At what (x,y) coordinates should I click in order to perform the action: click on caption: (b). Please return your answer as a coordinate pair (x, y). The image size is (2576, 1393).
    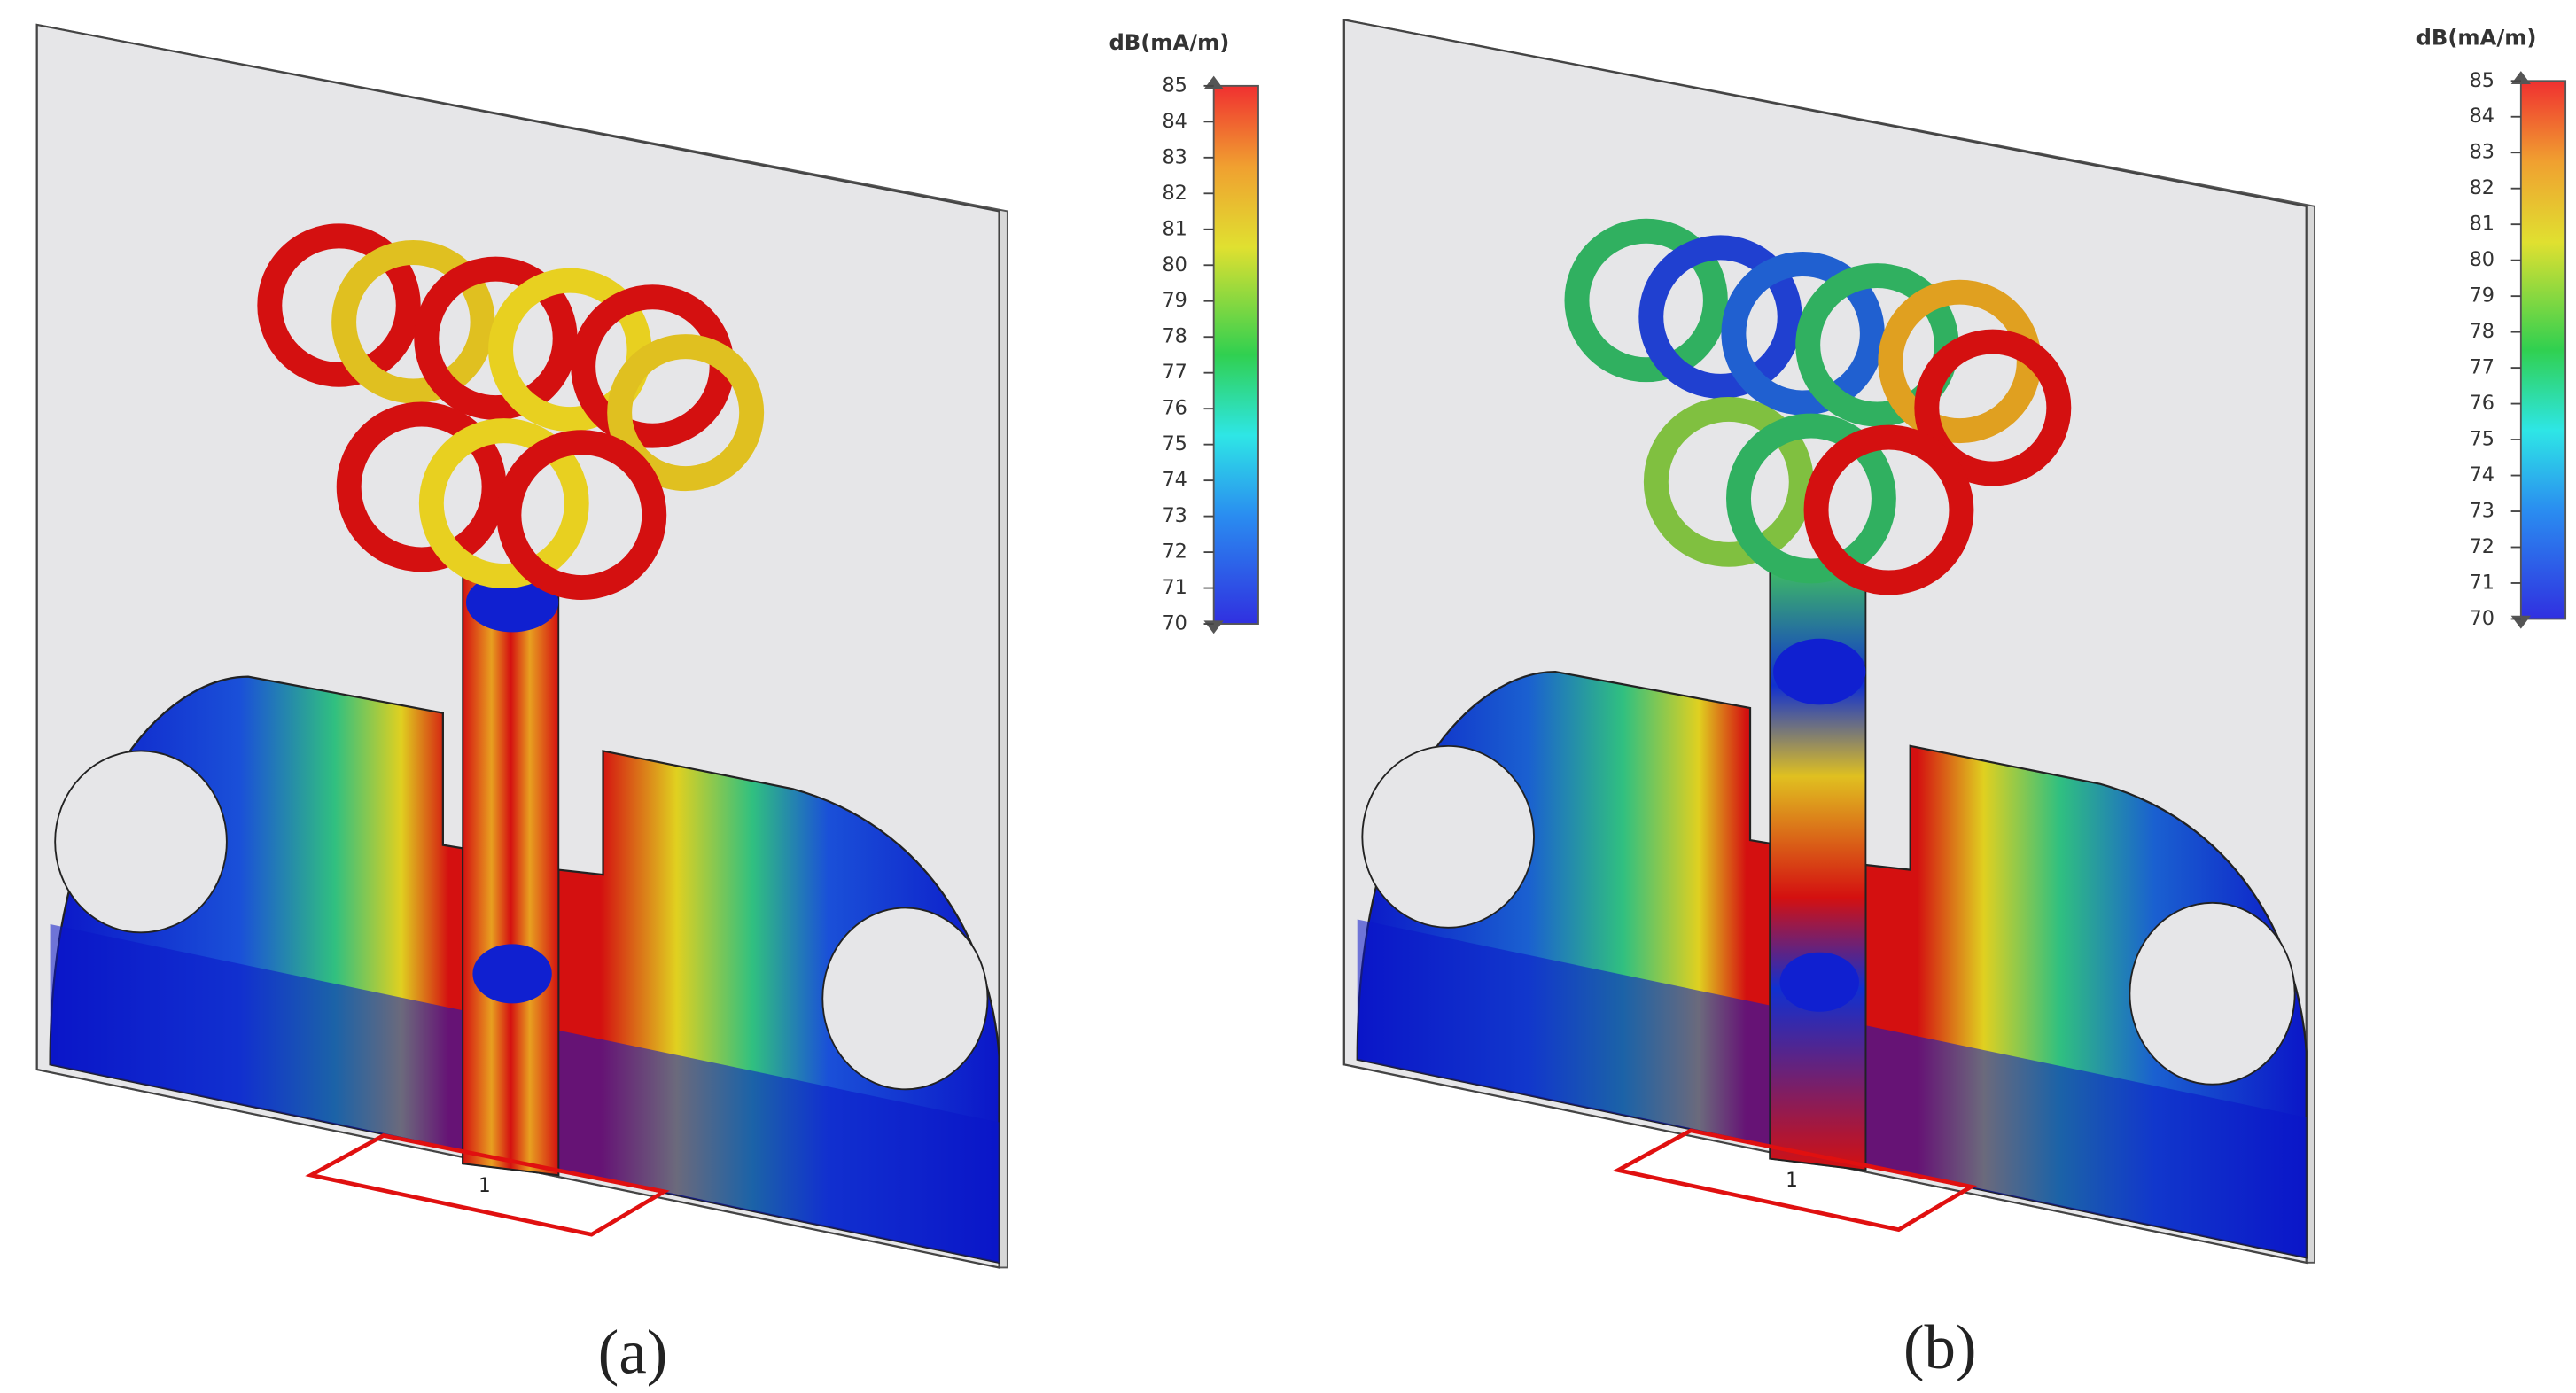
    Looking at the image, I should click on (1940, 1347).